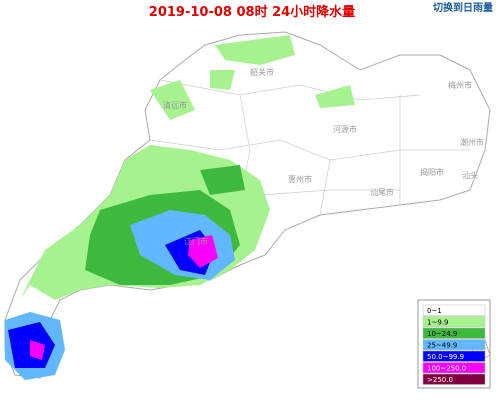 Image resolution: width=500 pixels, height=404 pixels. I want to click on city-label: 揭阳市, so click(432, 172).